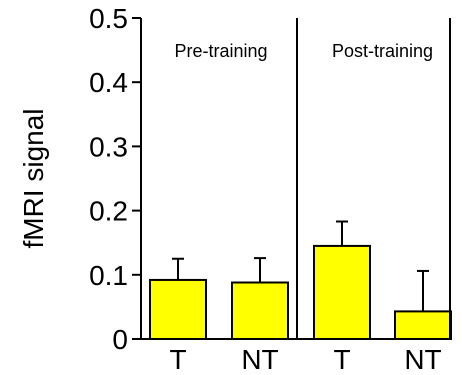 The width and height of the screenshot is (462, 375). What do you see at coordinates (108, 211) in the screenshot?
I see `y-tick-label-2: 0.2` at bounding box center [108, 211].